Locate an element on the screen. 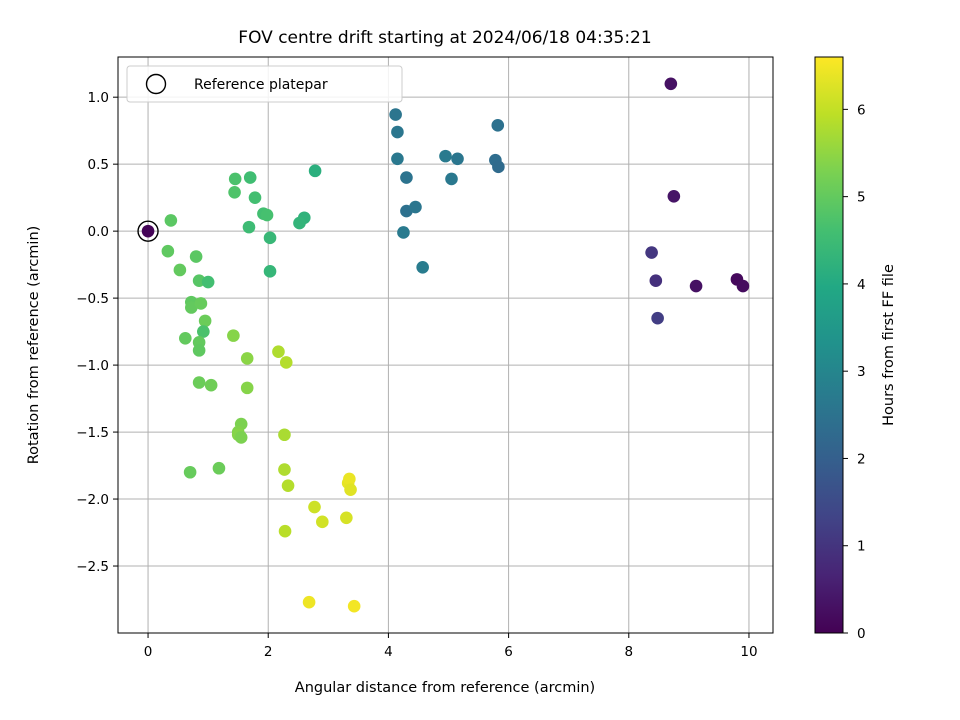 The image size is (960, 720). y-tick-label: −2.0 is located at coordinates (92, 500).